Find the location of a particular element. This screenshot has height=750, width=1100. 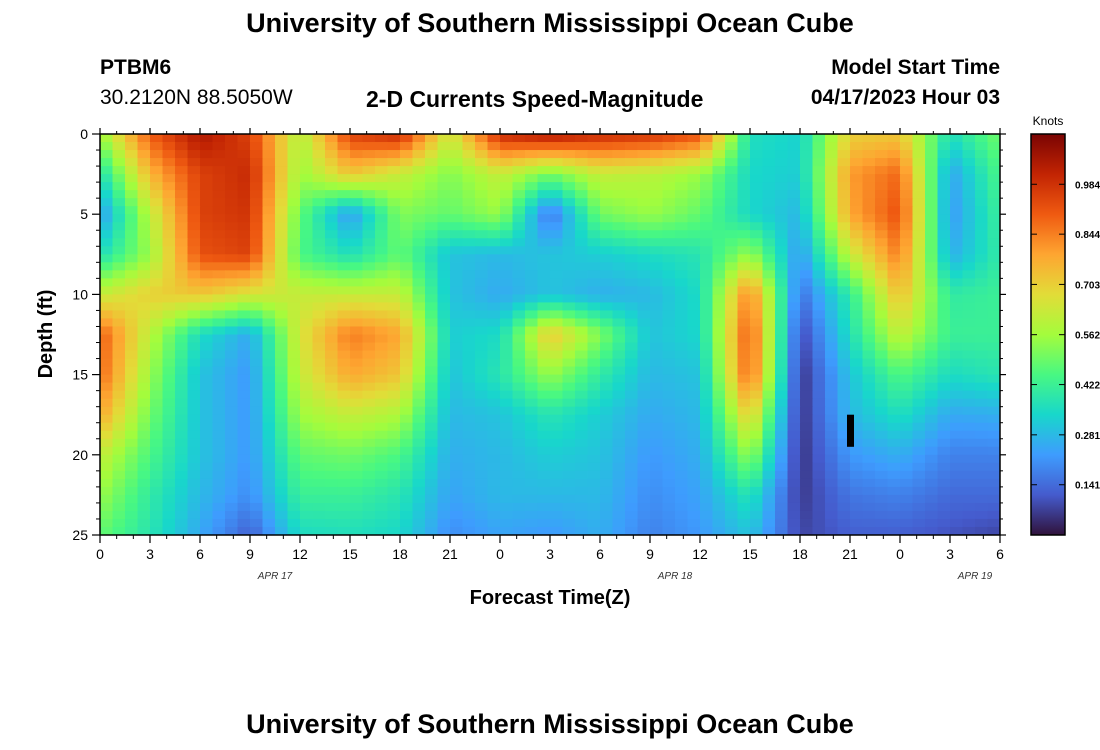

colorbar-tick-label: 0.984 is located at coordinates (1087, 185).